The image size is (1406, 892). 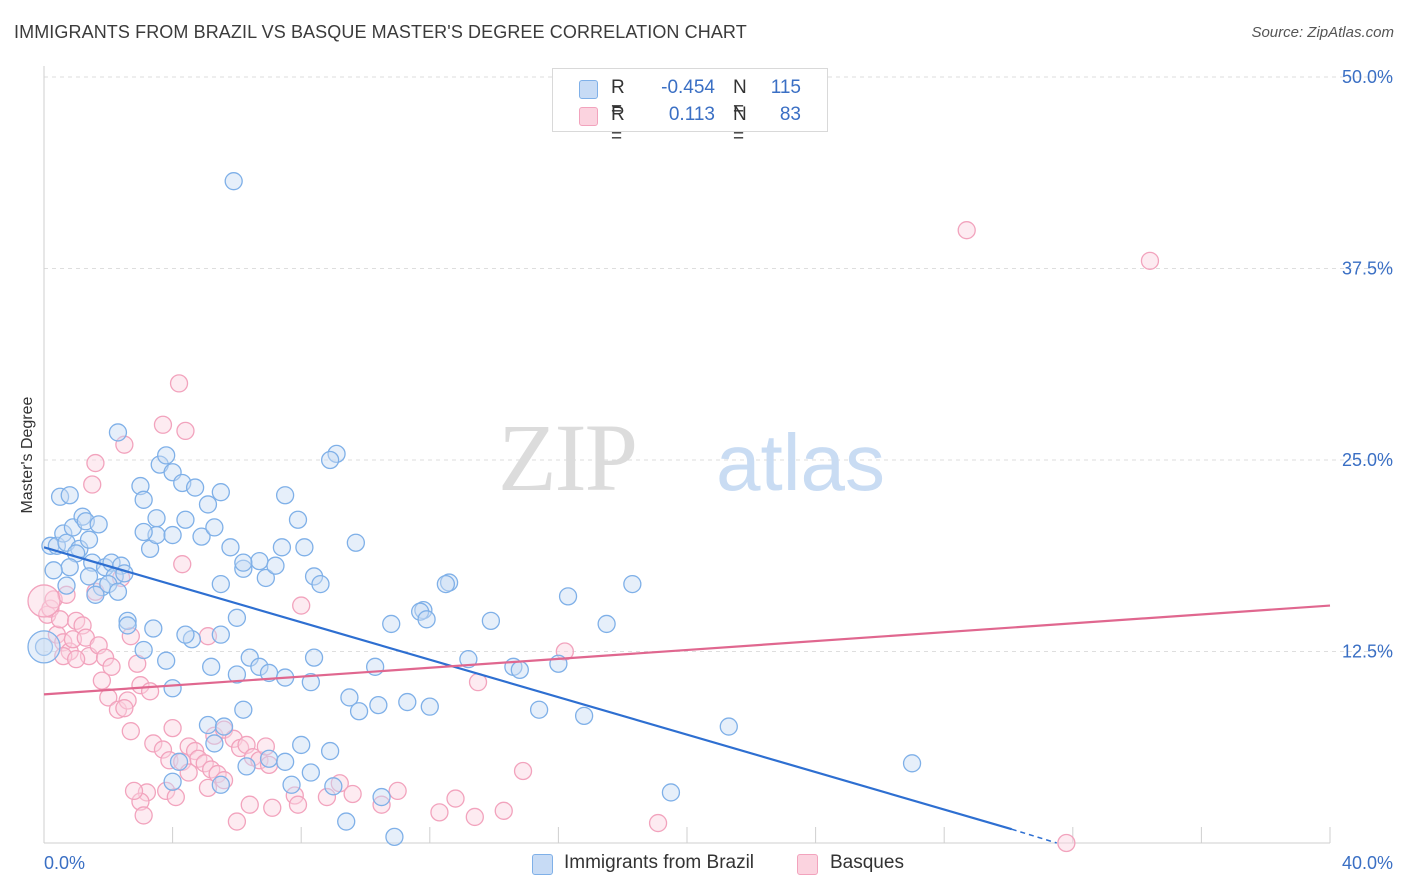 I want to click on x-tick-label-1: 40.0%, so click(x=1367, y=863).